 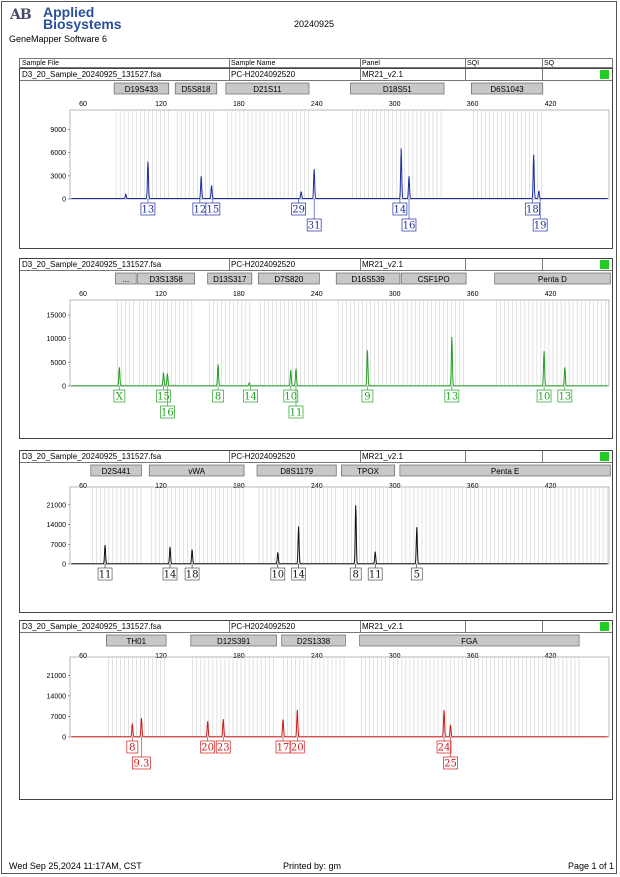 I want to click on column-sqi: SQI, so click(x=473, y=63).